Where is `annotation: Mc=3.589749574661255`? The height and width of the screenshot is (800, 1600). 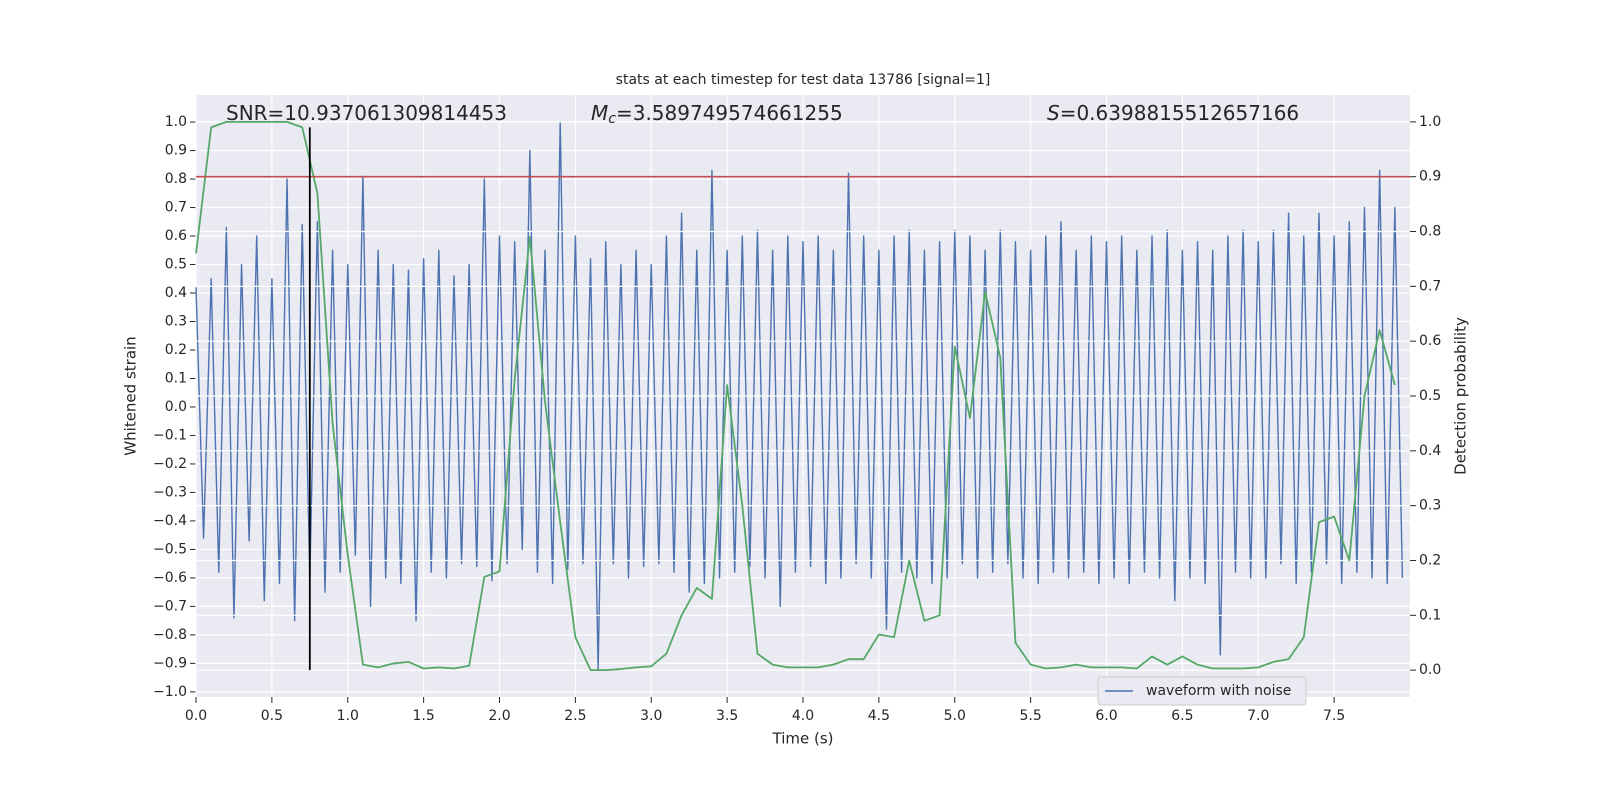
annotation: Mc=3.589749574661255 is located at coordinates (717, 114).